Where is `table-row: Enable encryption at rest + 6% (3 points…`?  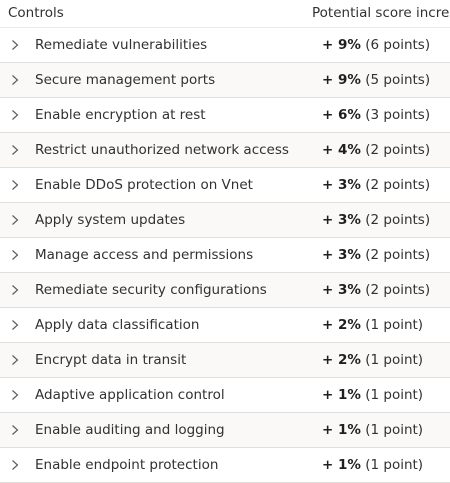 table-row: Enable encryption at rest + 6% (3 points… is located at coordinates (225, 115).